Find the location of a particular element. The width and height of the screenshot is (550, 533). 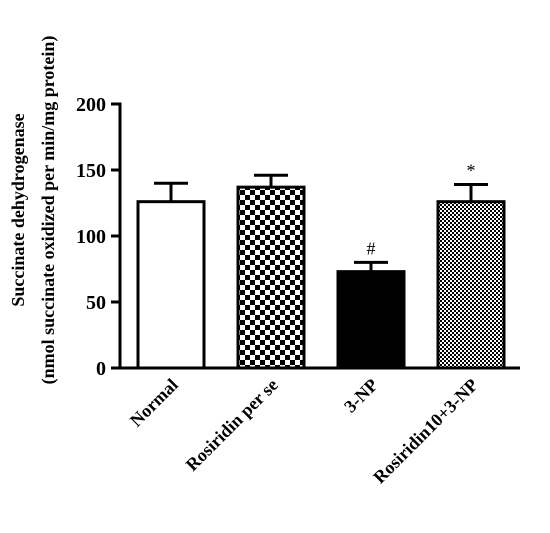

significance-marker: * is located at coordinates (471, 171).